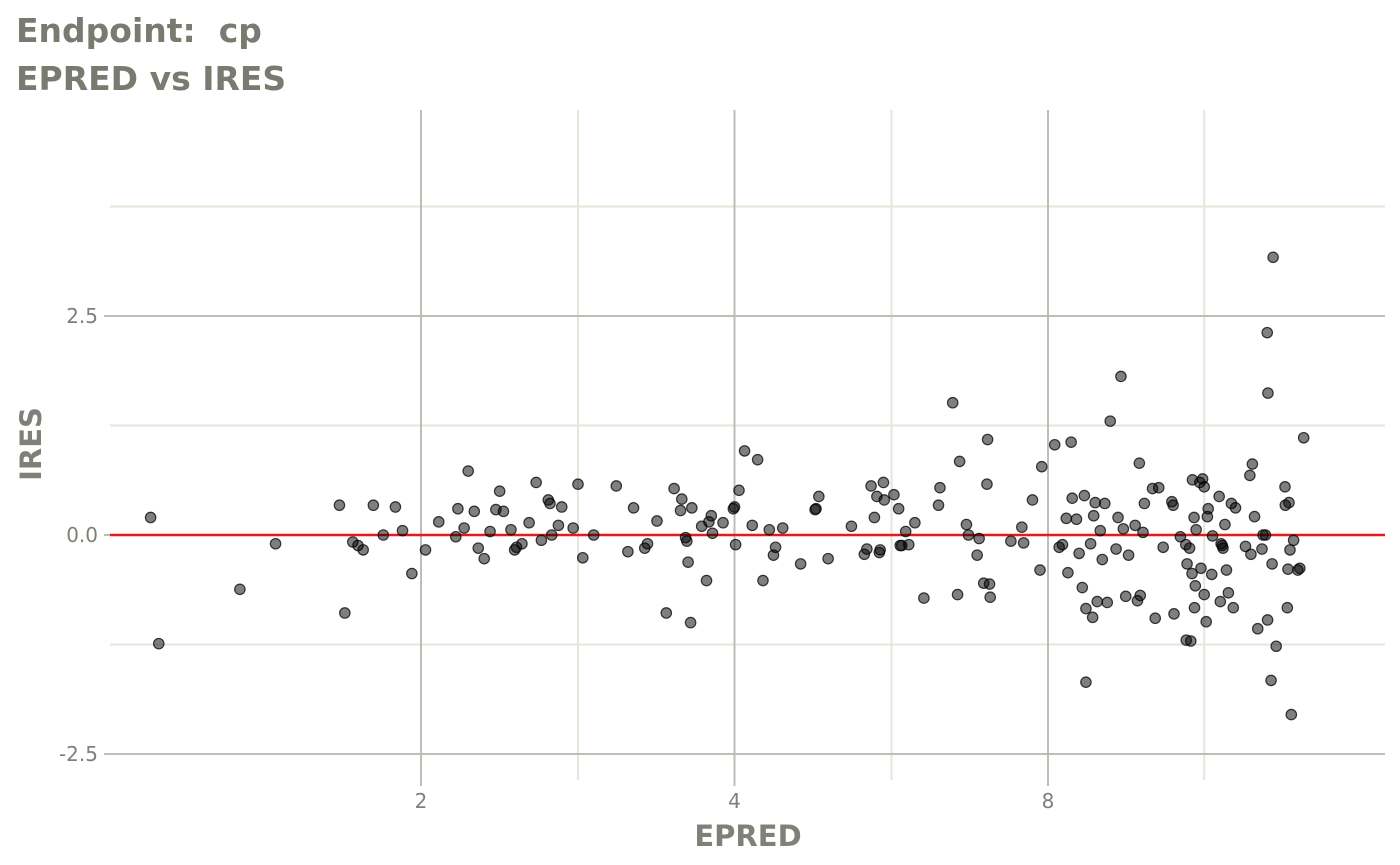 The image size is (1400, 865). Describe the element at coordinates (1048, 801) in the screenshot. I see `x-tick-label: 8` at that location.